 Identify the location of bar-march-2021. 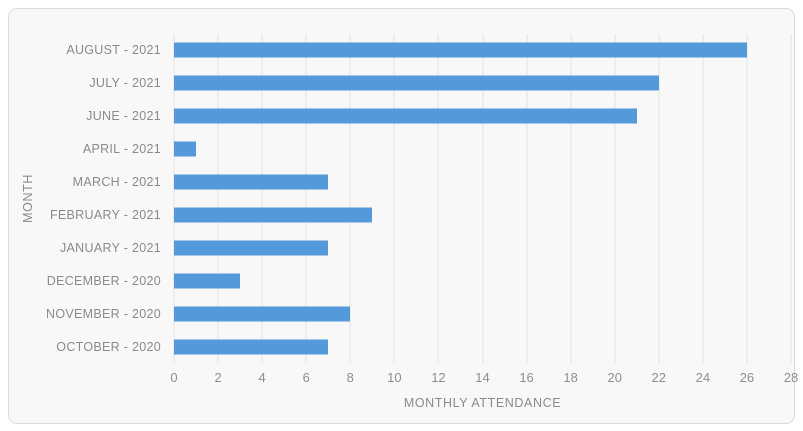
(251, 182).